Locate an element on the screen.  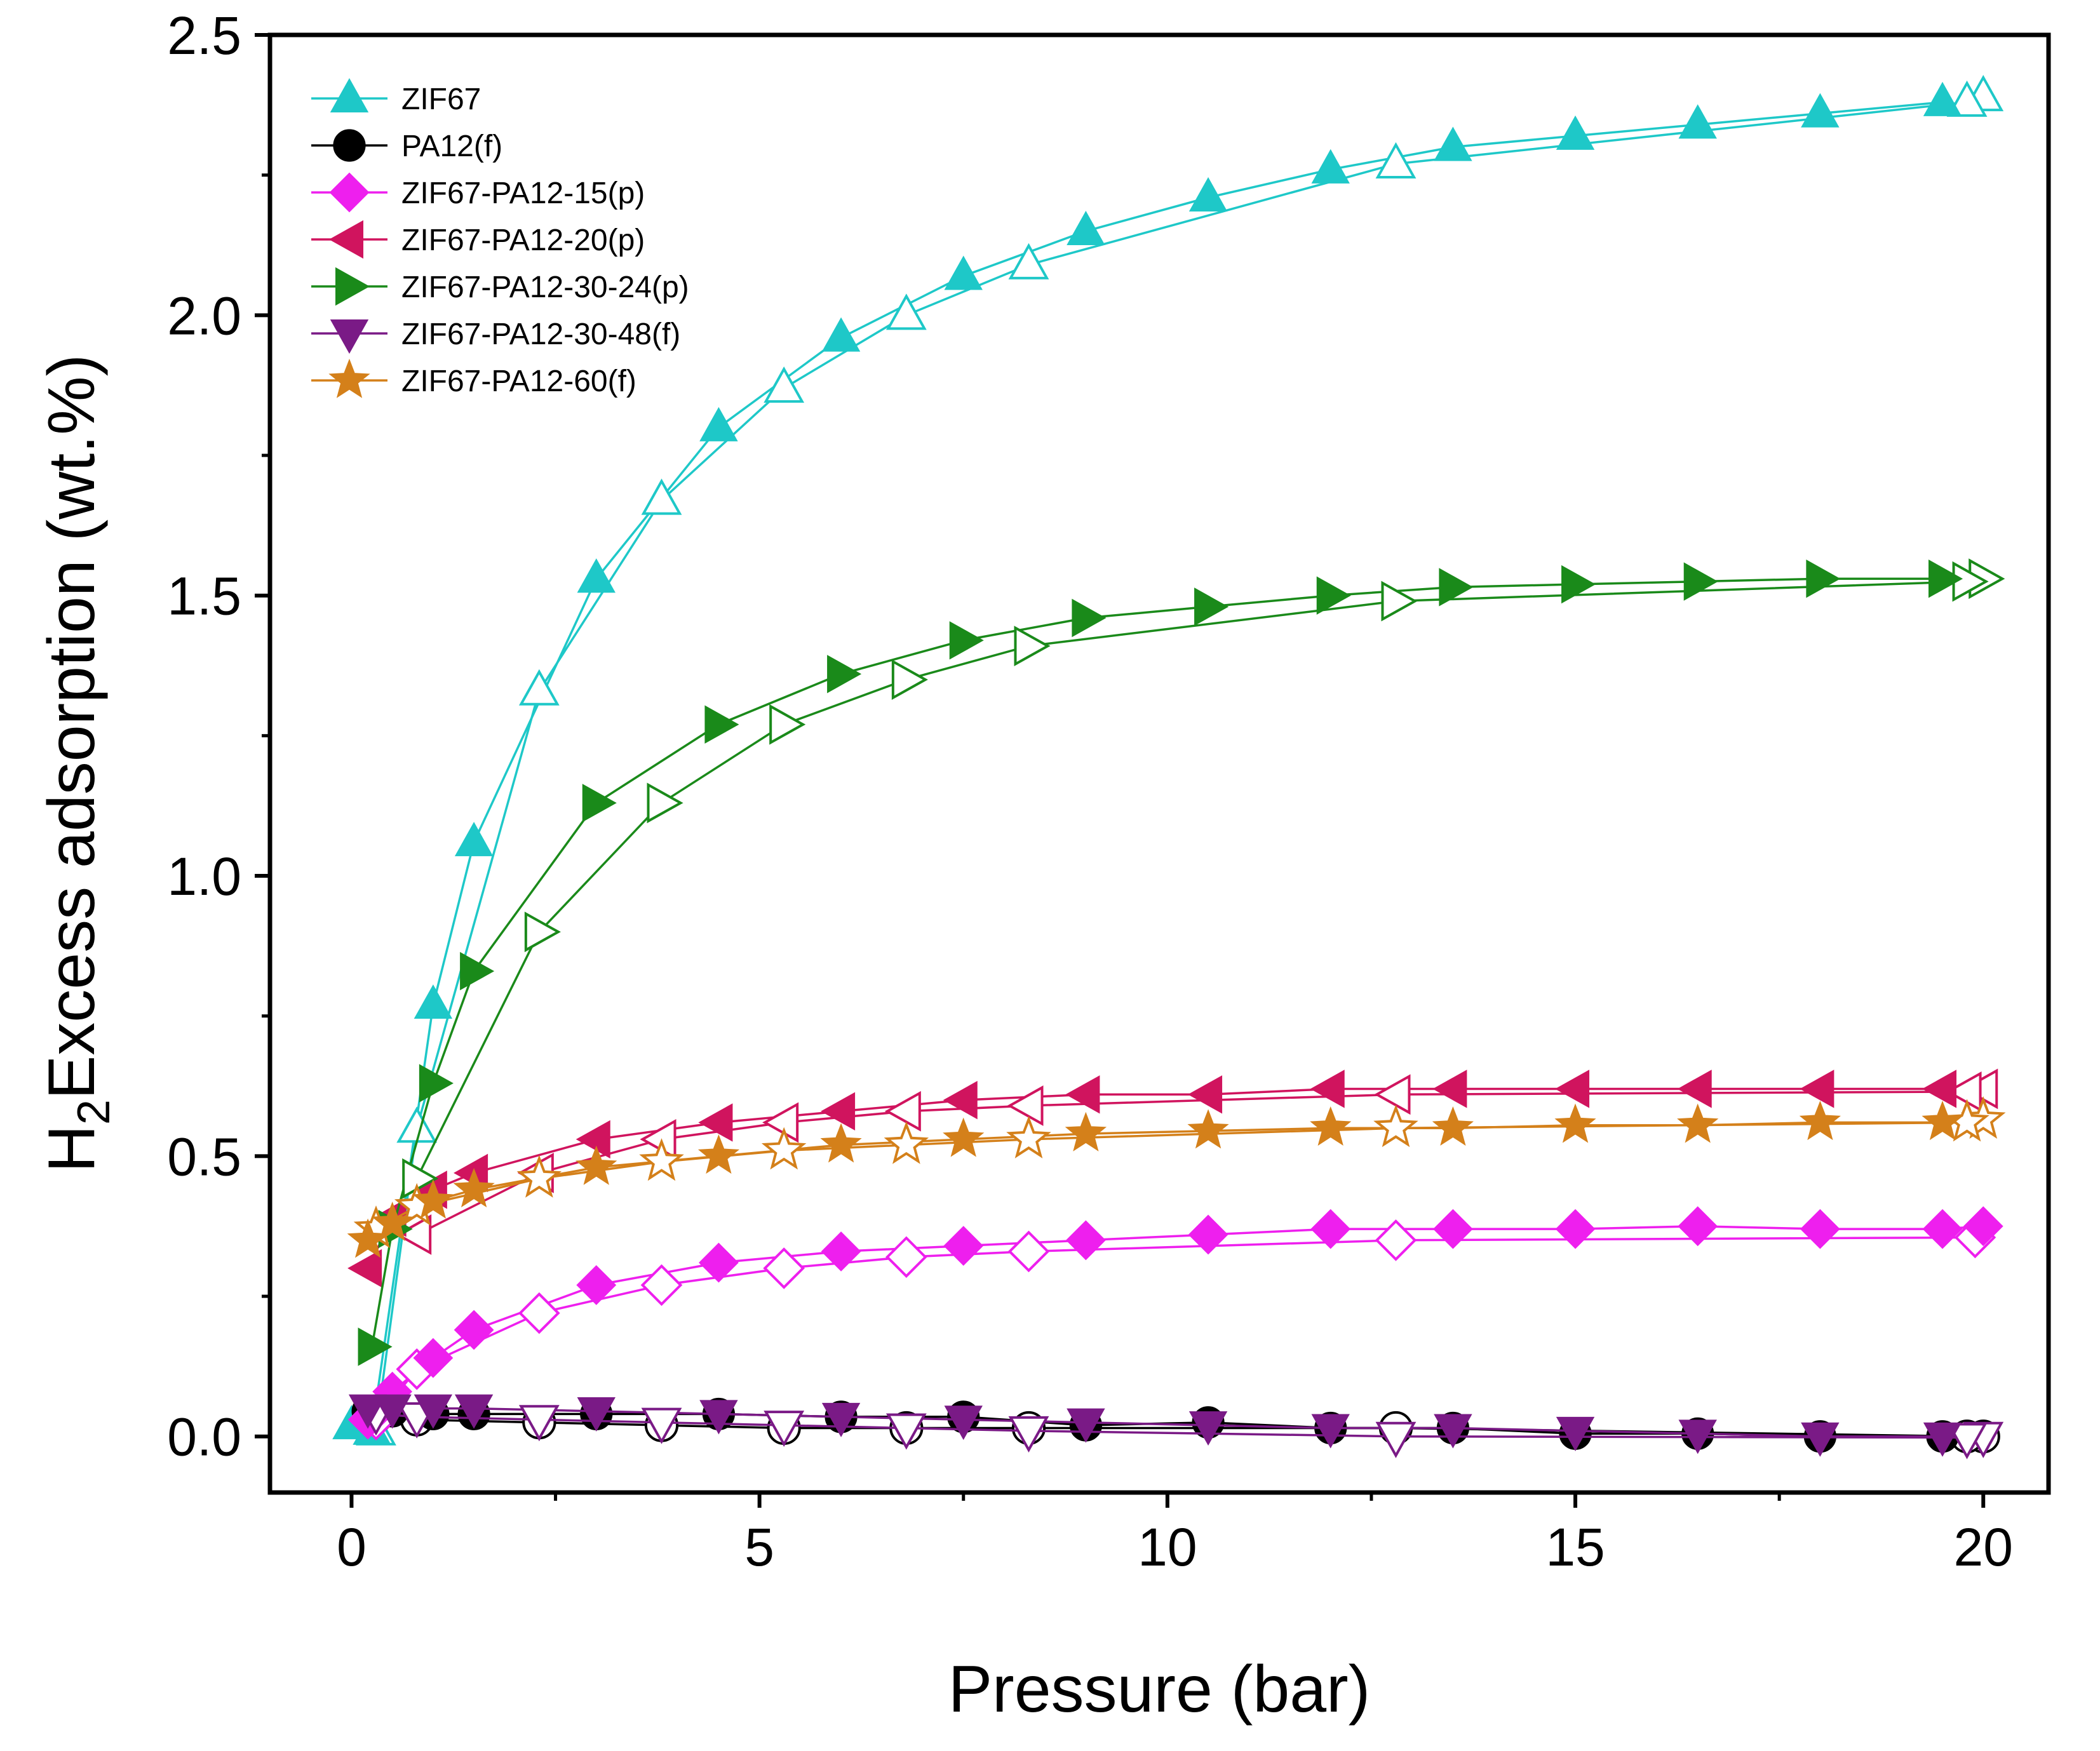
y-tick-label: 2.0 is located at coordinates (204, 316).